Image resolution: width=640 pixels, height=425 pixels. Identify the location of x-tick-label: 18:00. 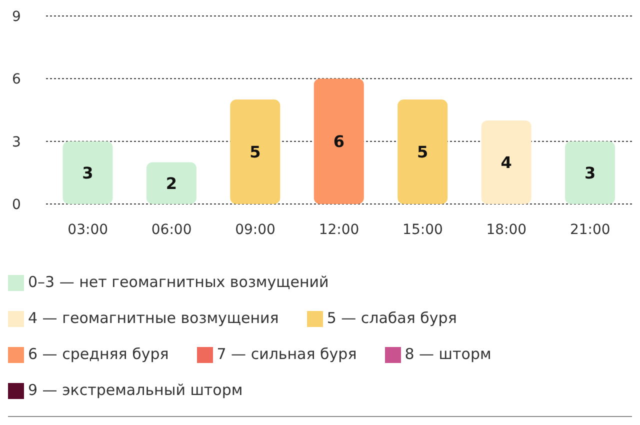
(506, 230).